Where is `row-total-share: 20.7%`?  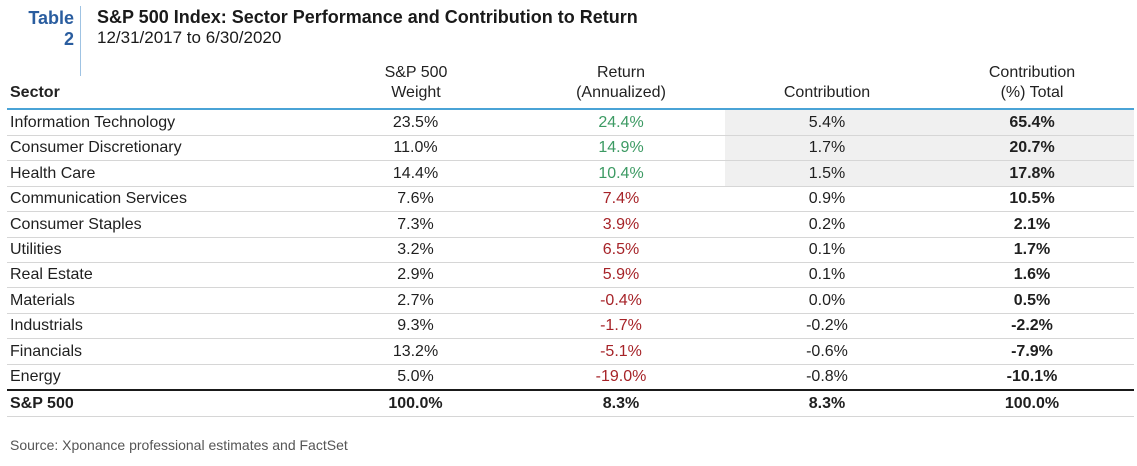 row-total-share: 20.7% is located at coordinates (1032, 148).